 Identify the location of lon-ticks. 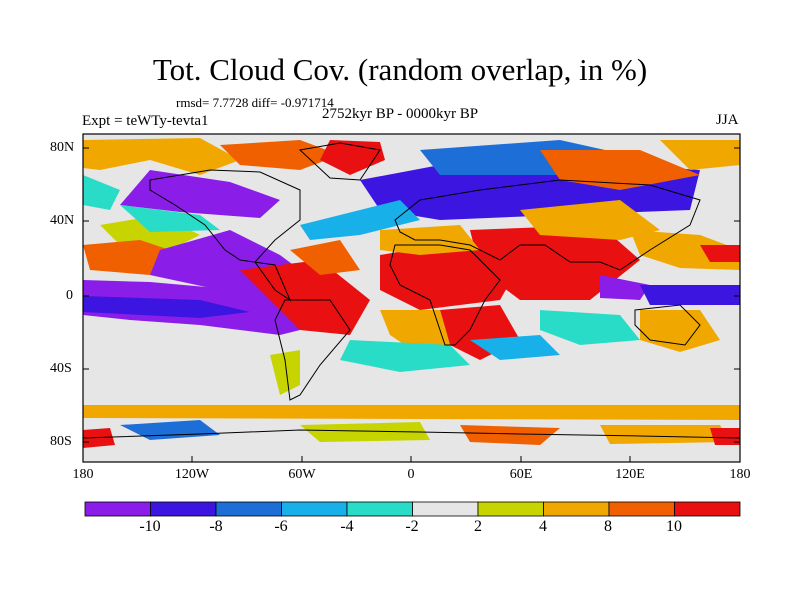
(411, 459).